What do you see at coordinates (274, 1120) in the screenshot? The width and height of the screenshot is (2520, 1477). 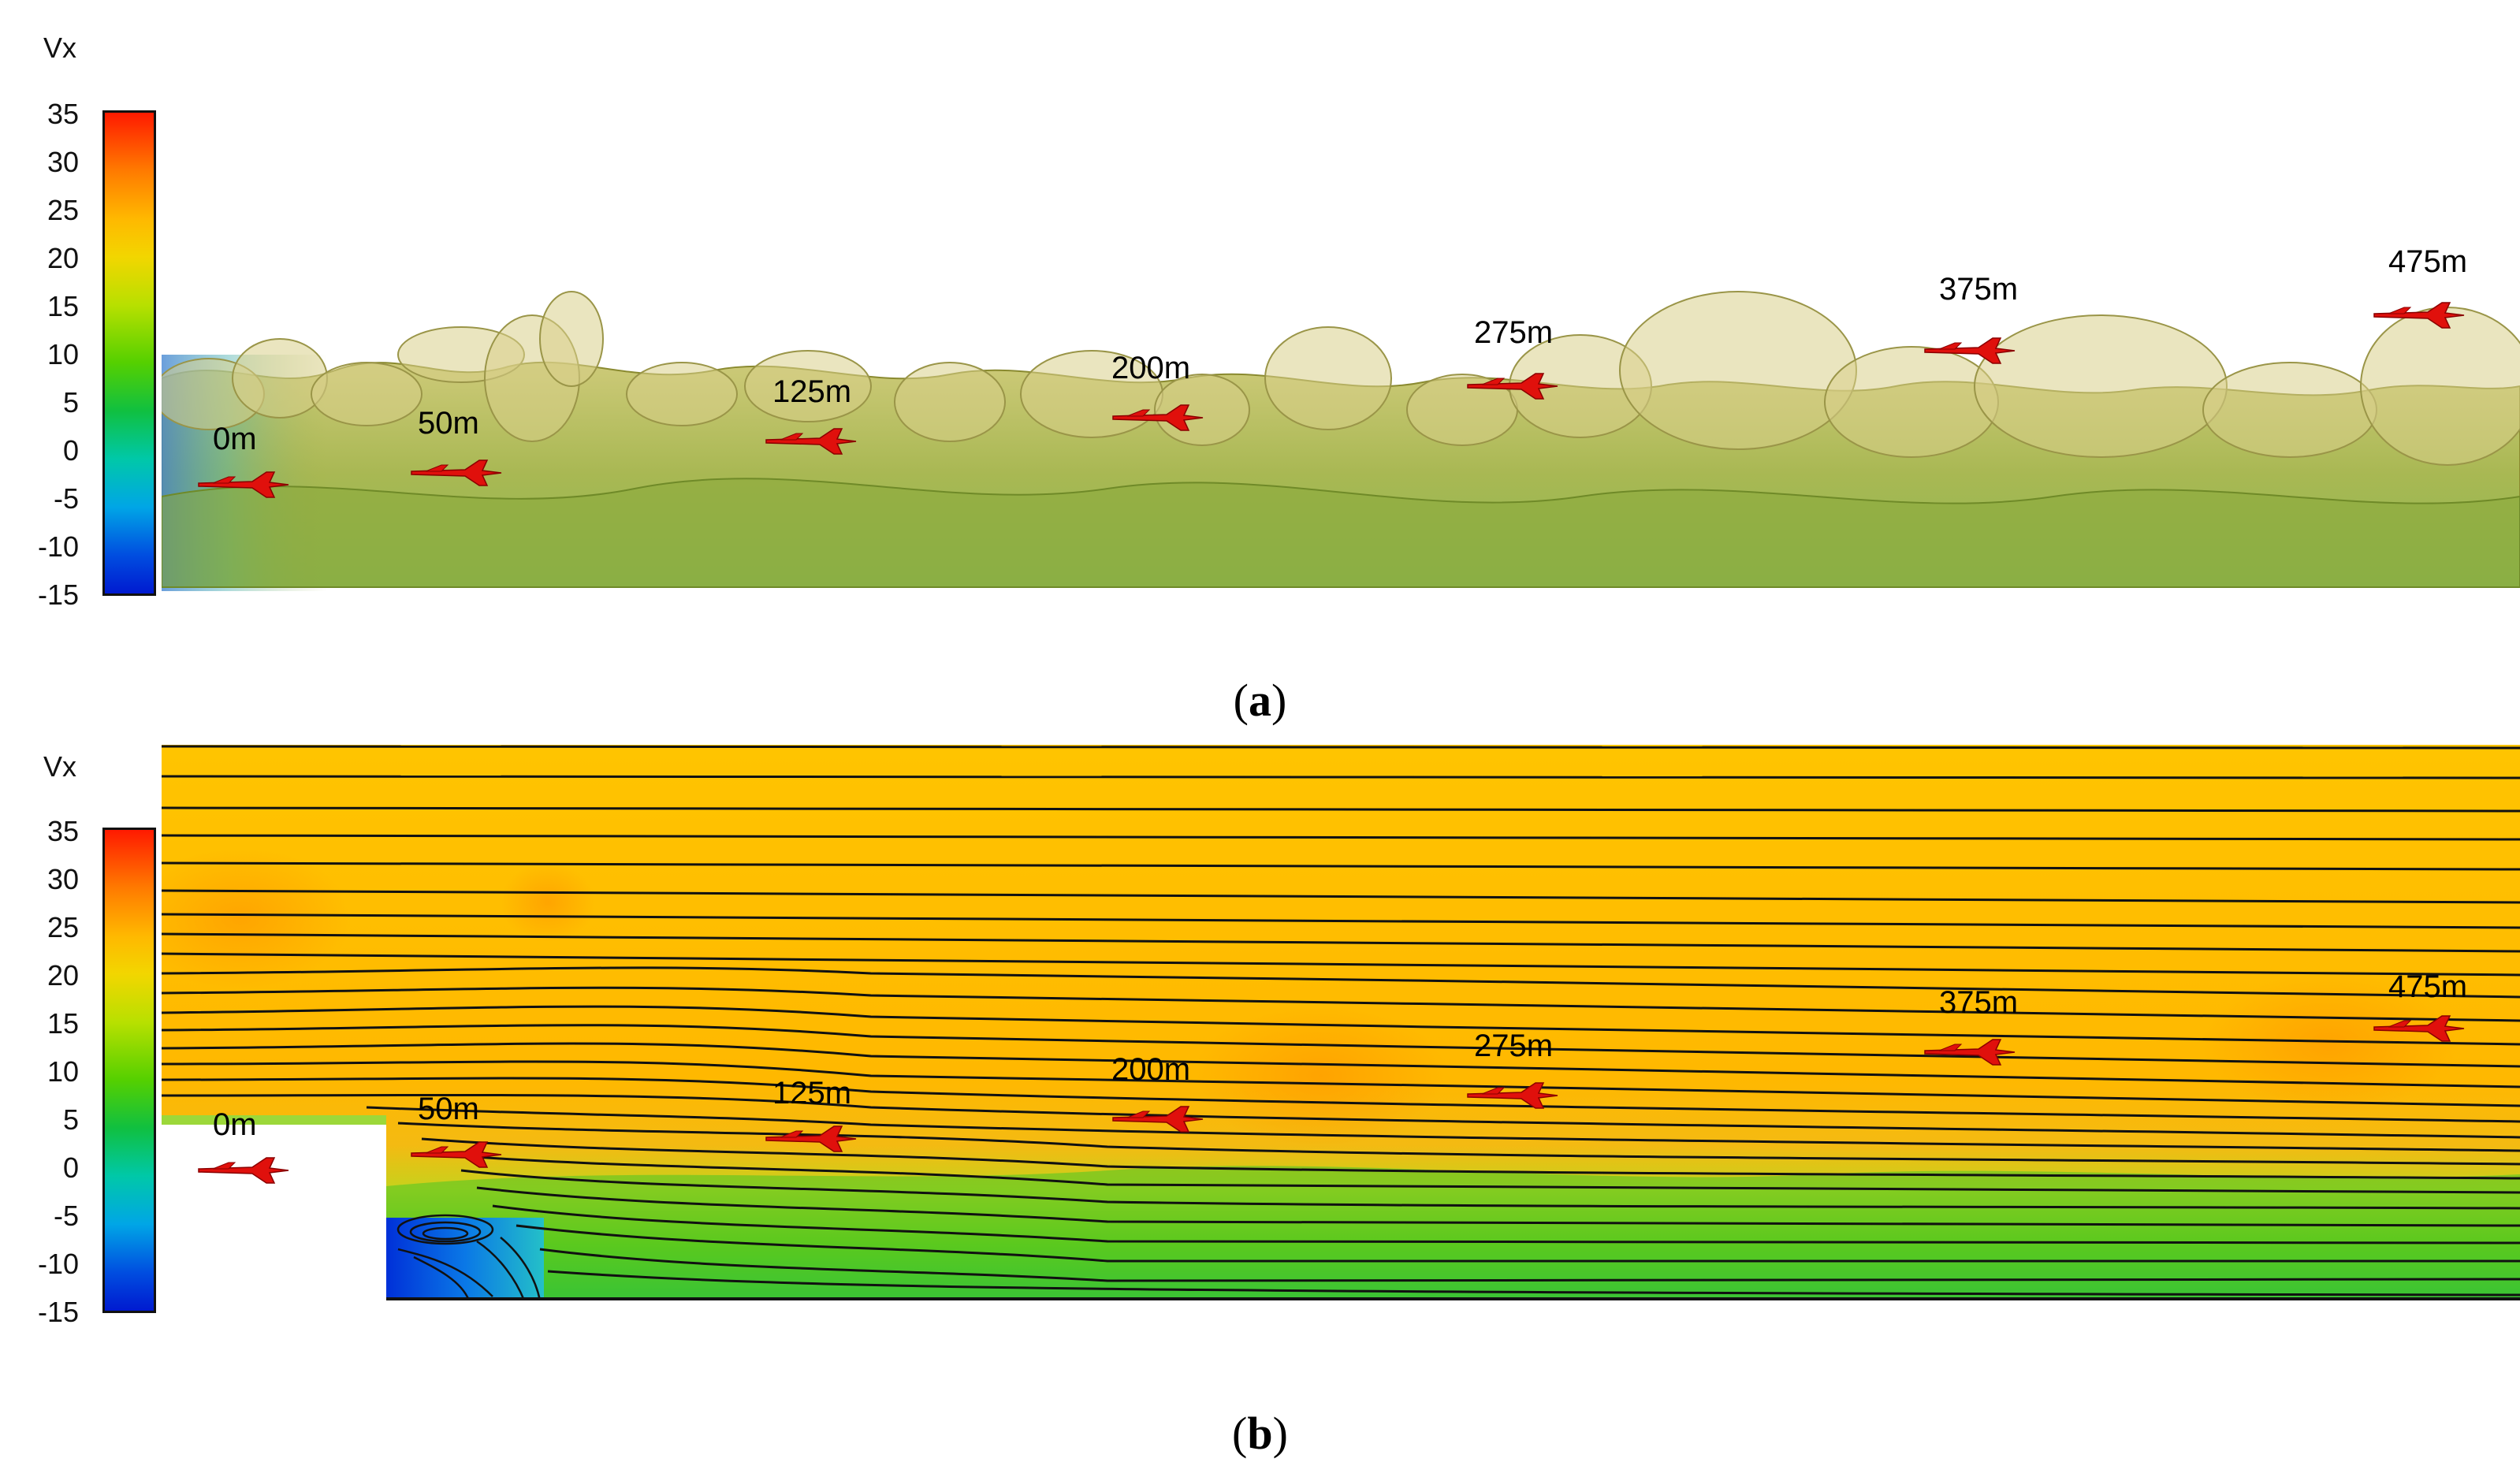 I see `step-inflow` at bounding box center [274, 1120].